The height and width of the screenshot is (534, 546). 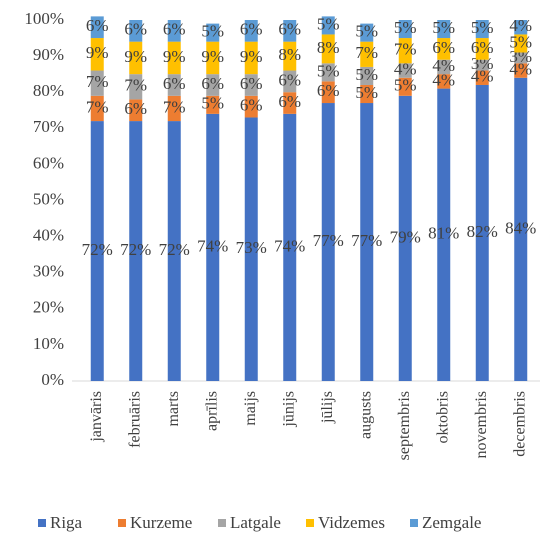 I want to click on x-tick-label: decembris, so click(x=519, y=424).